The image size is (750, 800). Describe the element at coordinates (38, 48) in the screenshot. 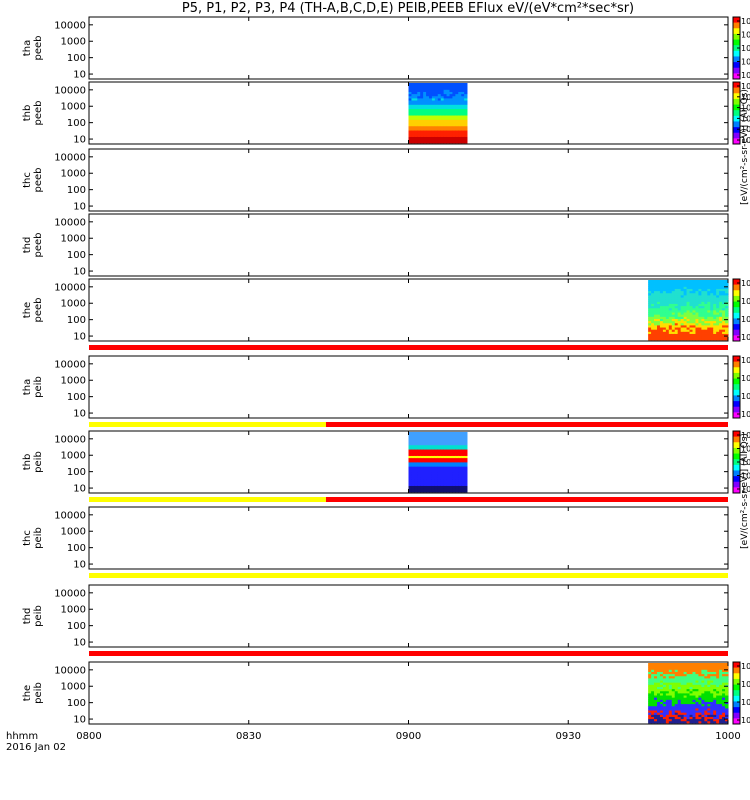

I see `instrument-label: peeb` at that location.